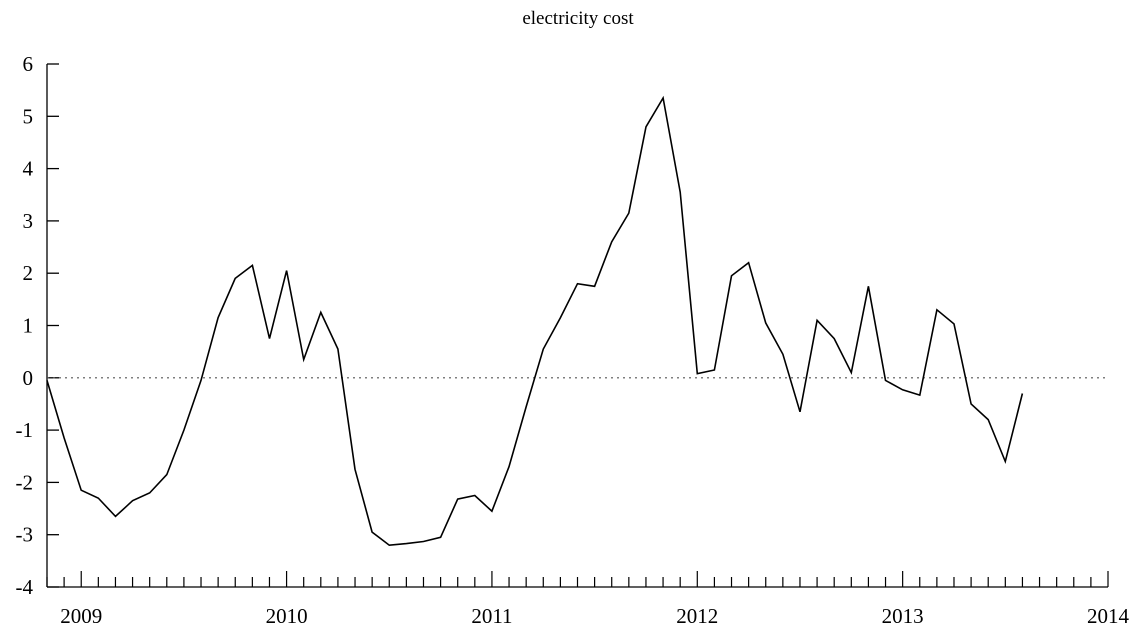 This screenshot has width=1144, height=637. Describe the element at coordinates (25, 430) in the screenshot. I see `y-tick-label: -1` at that location.